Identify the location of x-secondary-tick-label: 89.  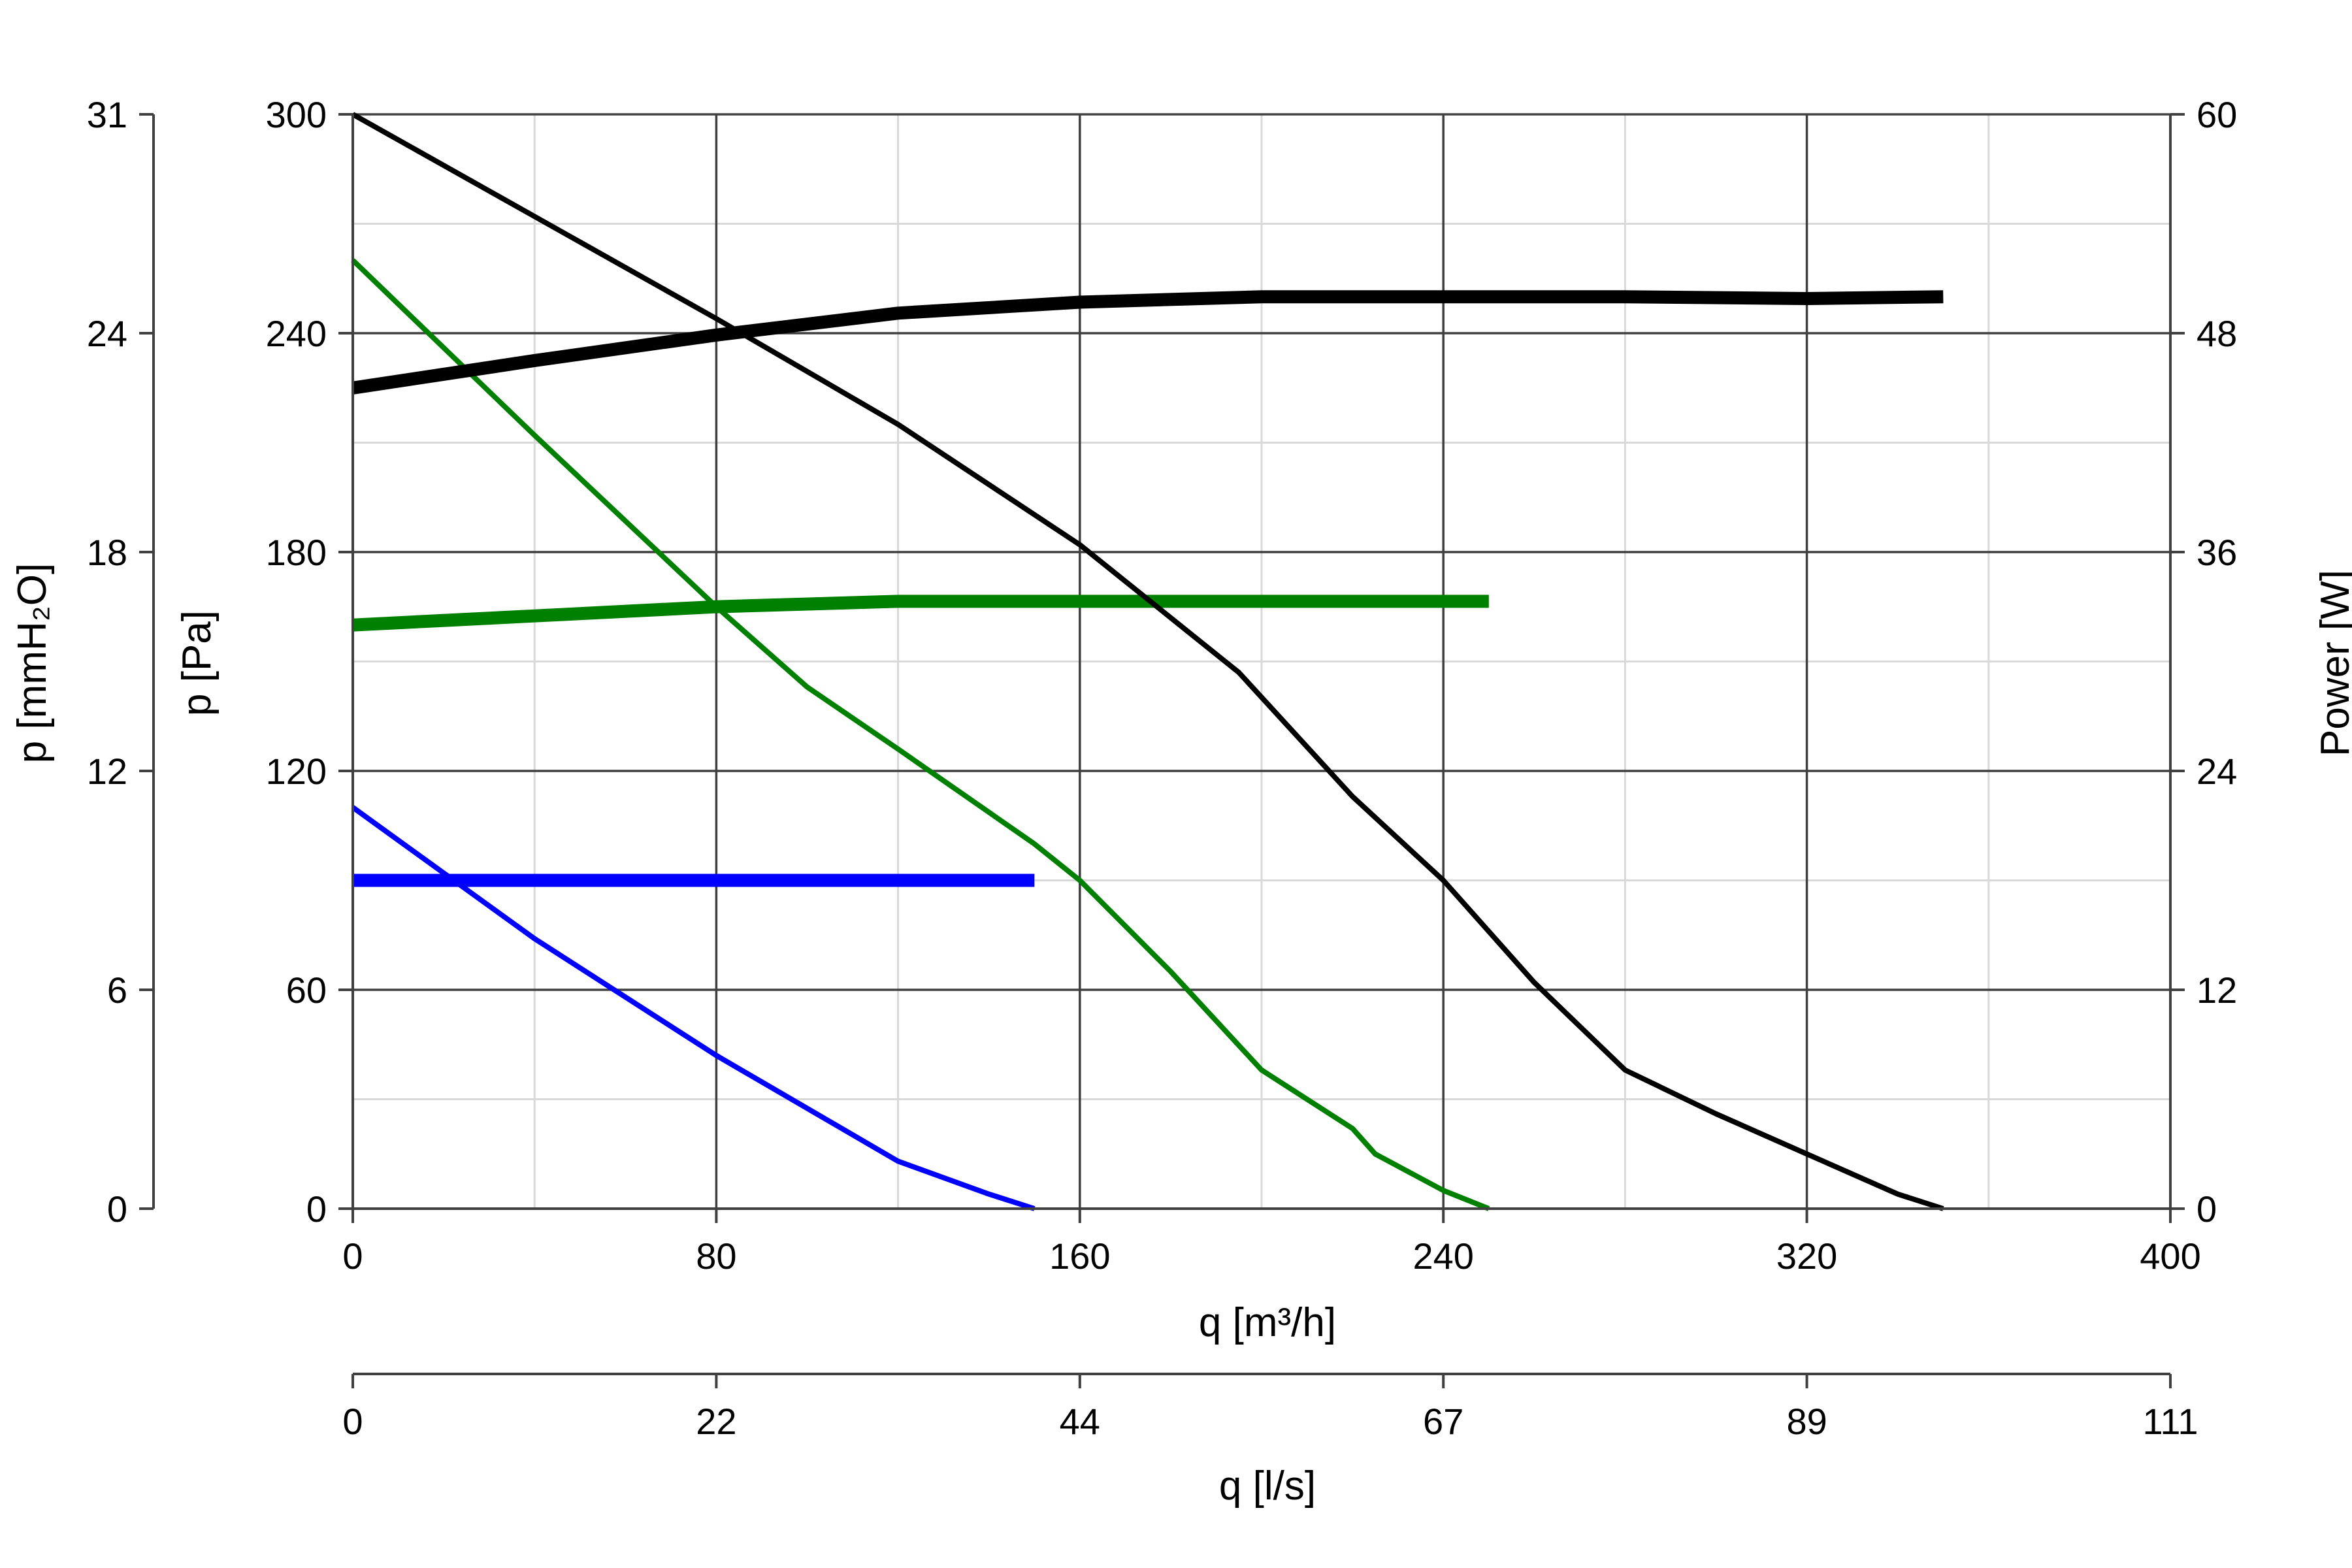
(1806, 1421).